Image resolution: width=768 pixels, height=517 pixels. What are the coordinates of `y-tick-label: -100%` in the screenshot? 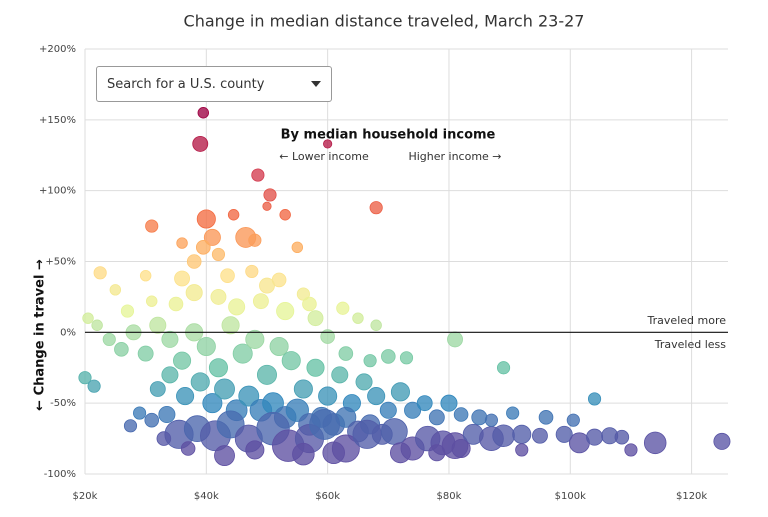 It's located at (60, 474).